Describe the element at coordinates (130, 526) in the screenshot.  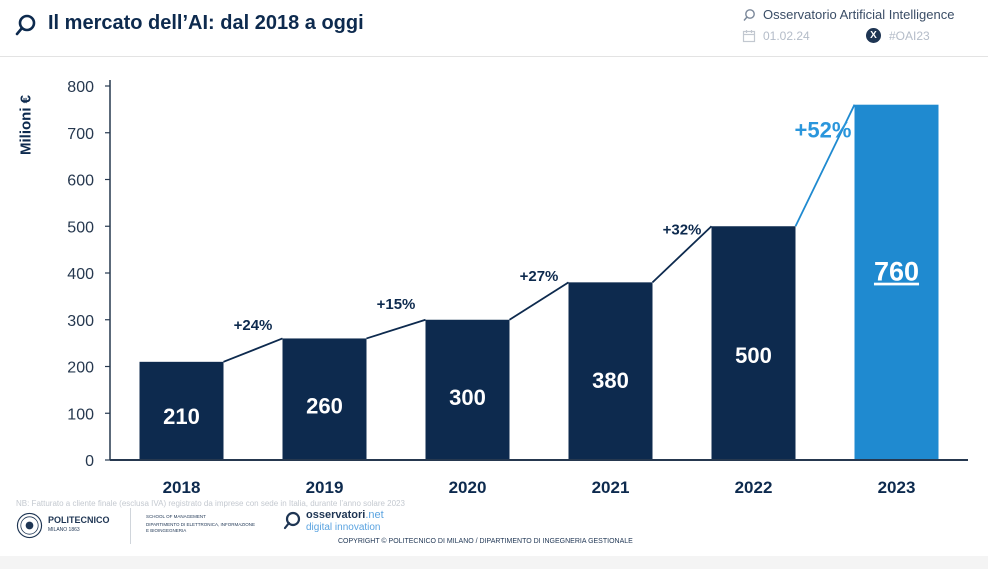
I see `footer-divider` at that location.